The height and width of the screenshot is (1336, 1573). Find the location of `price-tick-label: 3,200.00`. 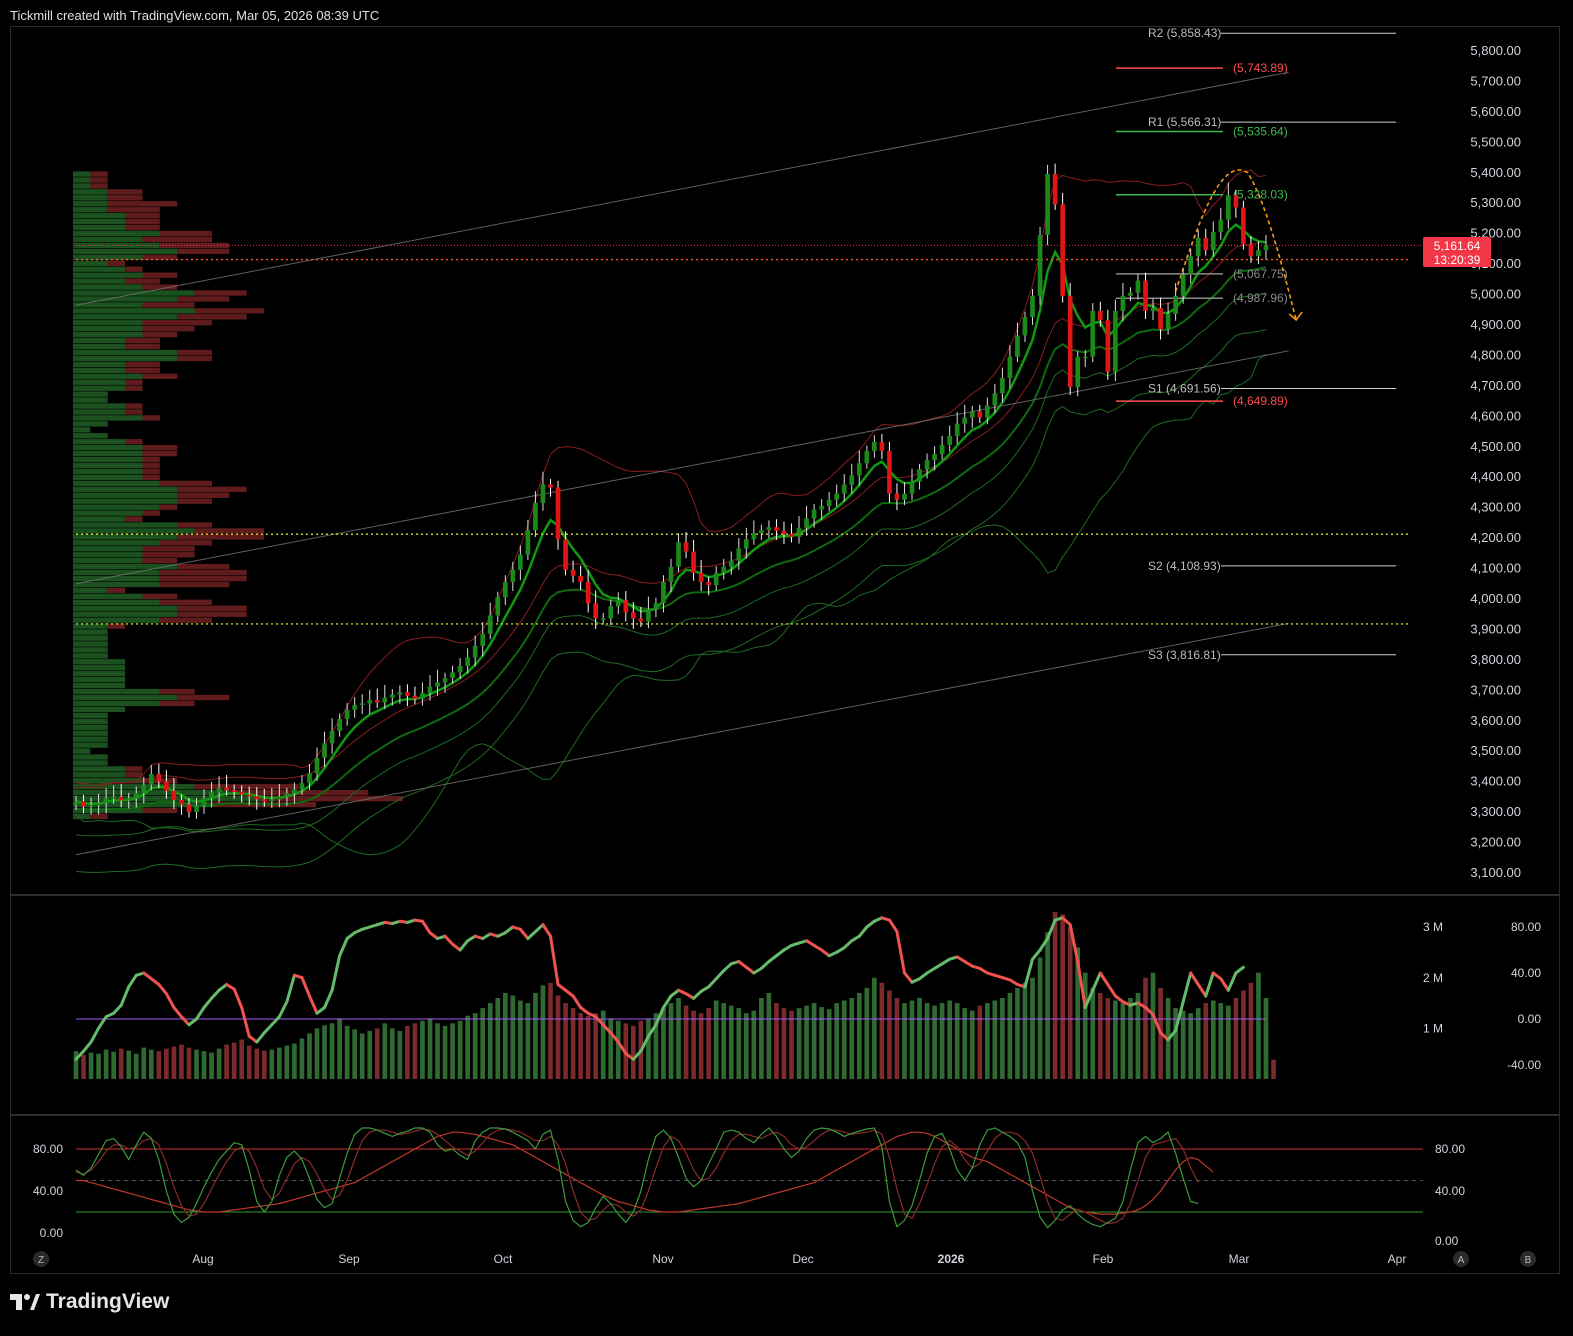

price-tick-label: 3,200.00 is located at coordinates (1495, 842).